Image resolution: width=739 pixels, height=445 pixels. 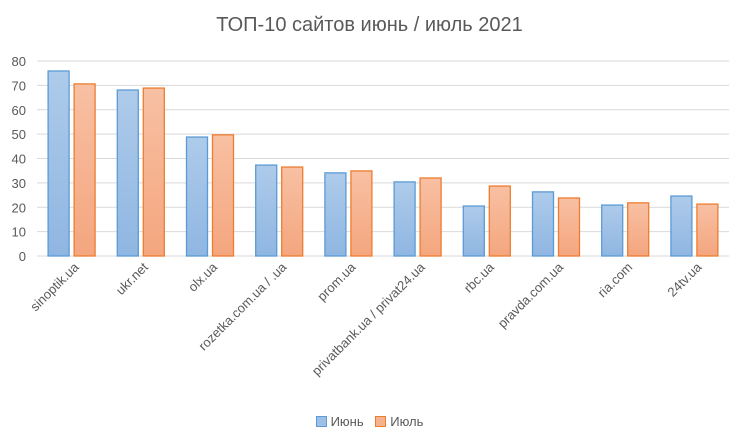 I want to click on y-tick-label: 0, so click(x=22, y=256).